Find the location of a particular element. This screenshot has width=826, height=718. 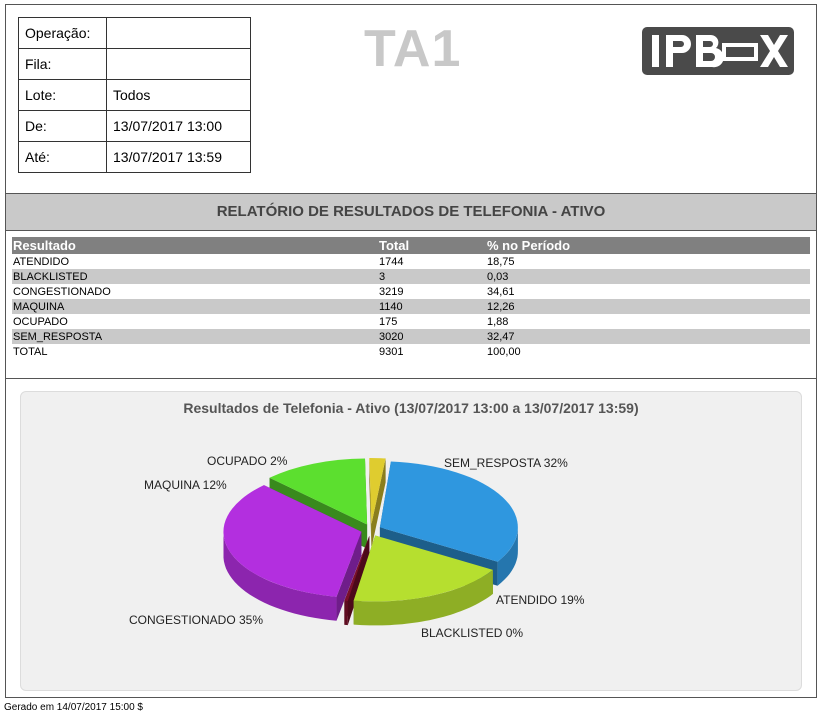

pie-slice-atendido is located at coordinates (423, 568).